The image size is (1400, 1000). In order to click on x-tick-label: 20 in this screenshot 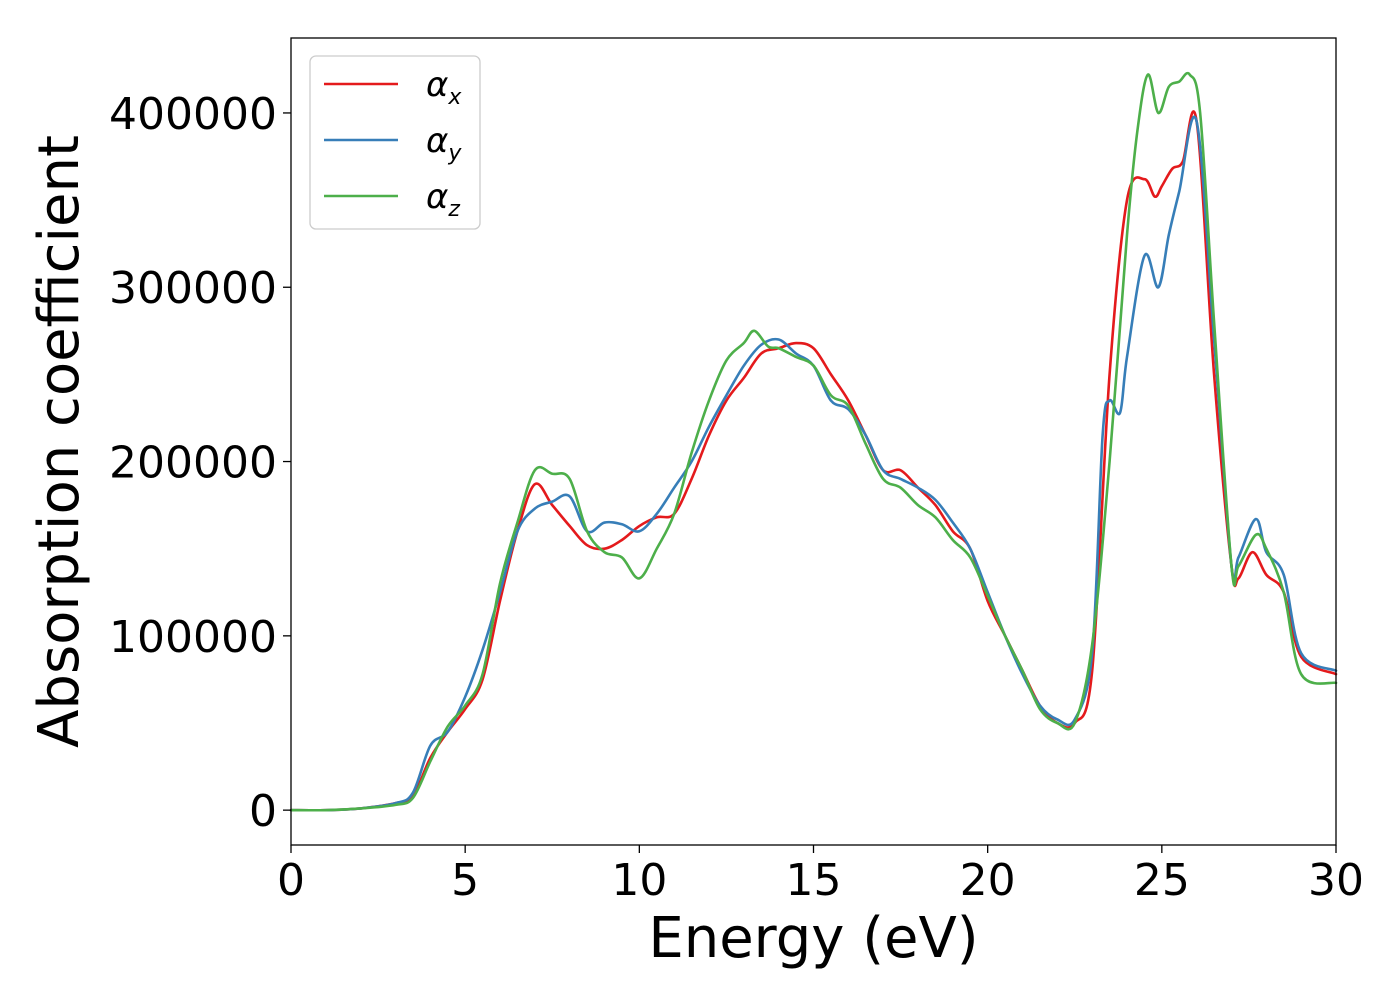, I will do `click(988, 880)`.